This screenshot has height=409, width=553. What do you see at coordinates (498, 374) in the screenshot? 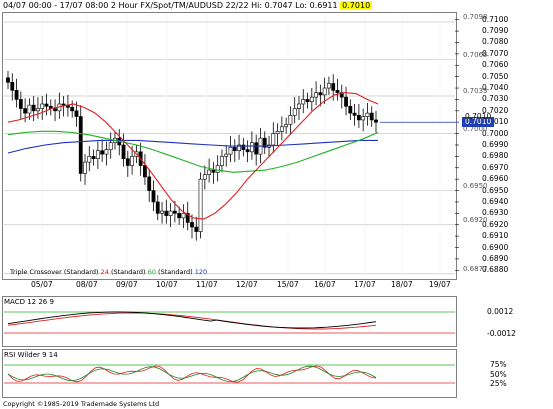
I see `rsi-level-50: 50%` at bounding box center [498, 374].